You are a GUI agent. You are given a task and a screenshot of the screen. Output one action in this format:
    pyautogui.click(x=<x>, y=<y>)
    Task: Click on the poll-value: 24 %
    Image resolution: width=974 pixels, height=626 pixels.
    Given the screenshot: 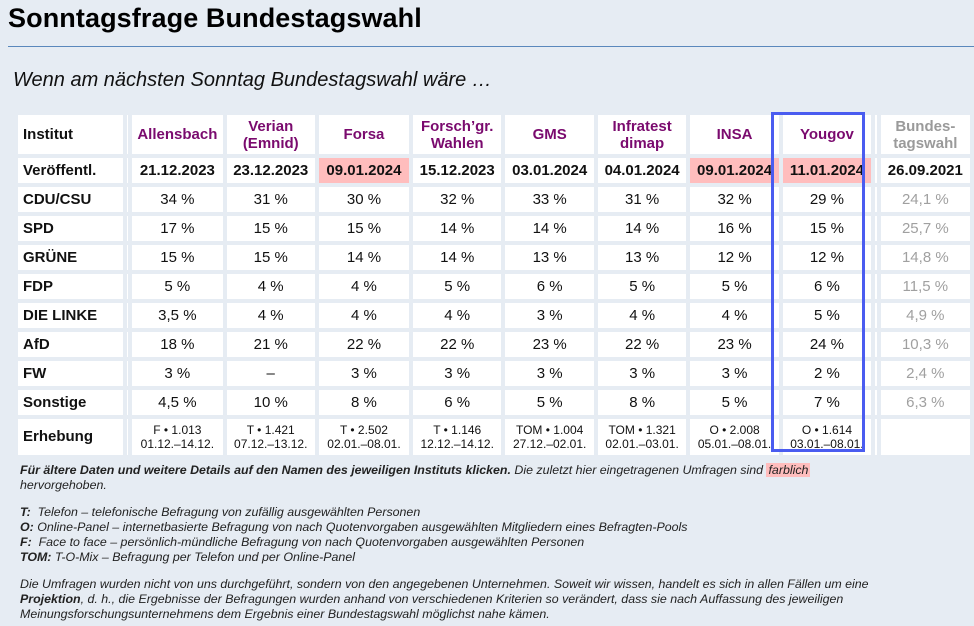 What is the action you would take?
    pyautogui.click(x=827, y=344)
    